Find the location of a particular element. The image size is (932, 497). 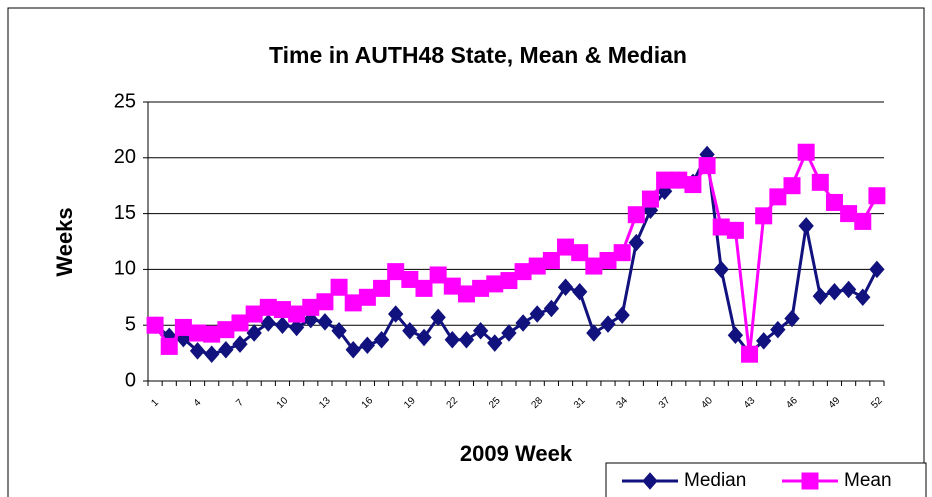

chart-title: Time in AUTH48 State, Mean & Median is located at coordinates (478, 55).